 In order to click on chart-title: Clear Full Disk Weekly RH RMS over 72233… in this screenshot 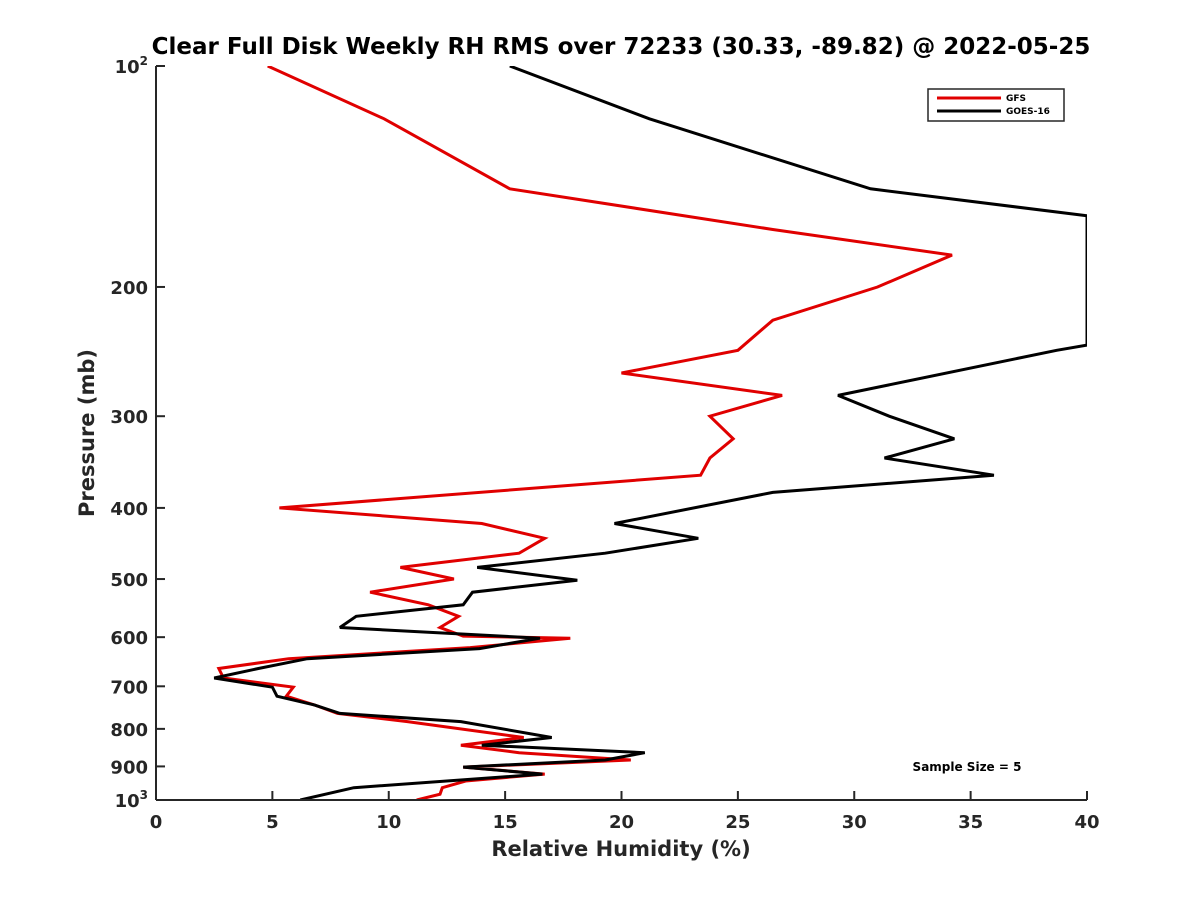, I will do `click(621, 47)`.